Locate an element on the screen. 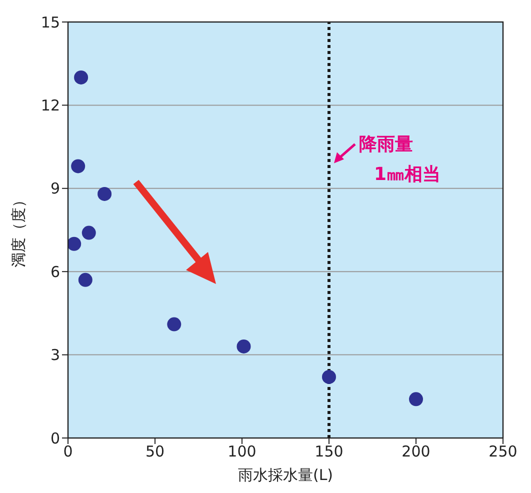 This screenshot has height=493, width=531. x-tick-label: 200 is located at coordinates (416, 451).